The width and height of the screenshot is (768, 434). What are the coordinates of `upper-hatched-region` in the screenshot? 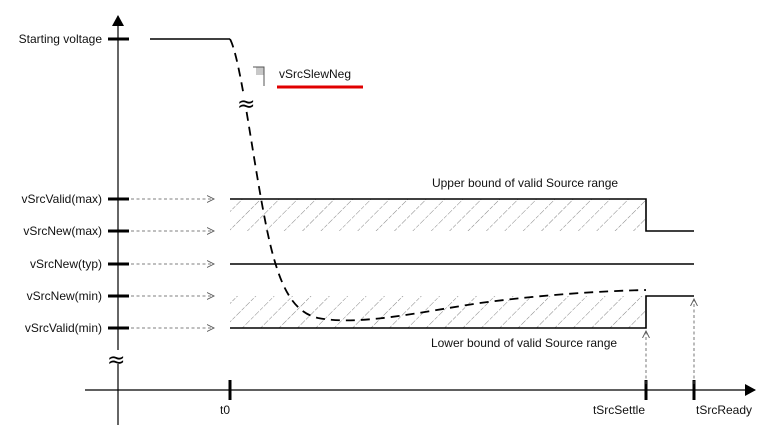 It's located at (437, 215).